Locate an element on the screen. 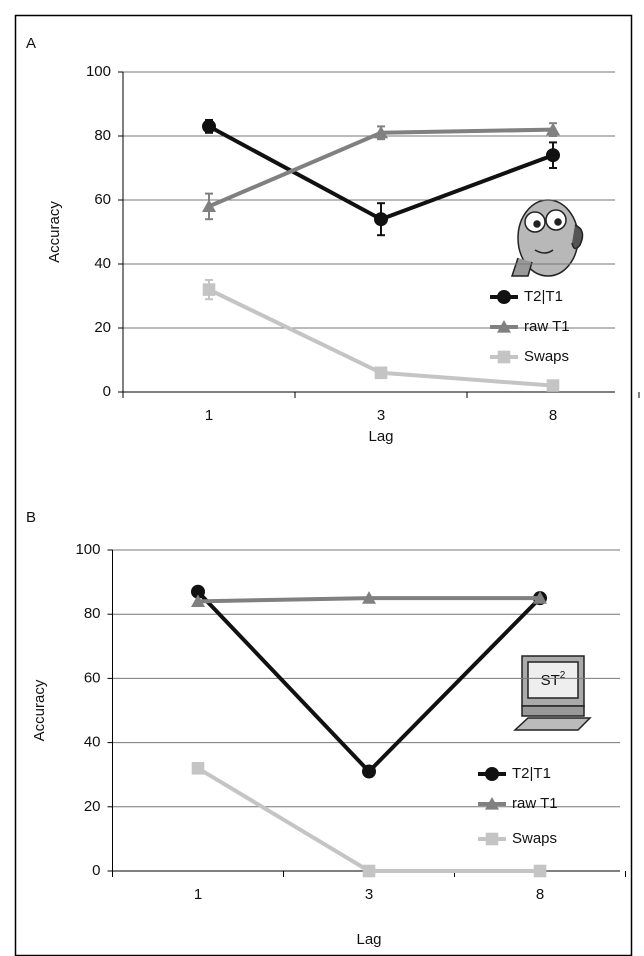  panel-label: A is located at coordinates (31, 43).